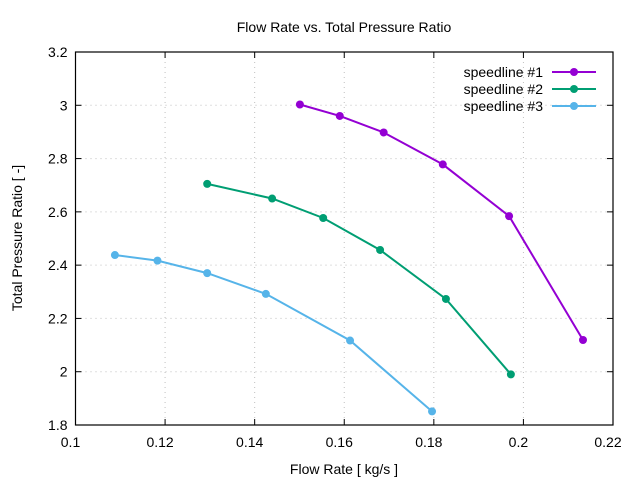  I want to click on chart-title: Flow Rate vs. Total Pressure Ratio, so click(344, 27).